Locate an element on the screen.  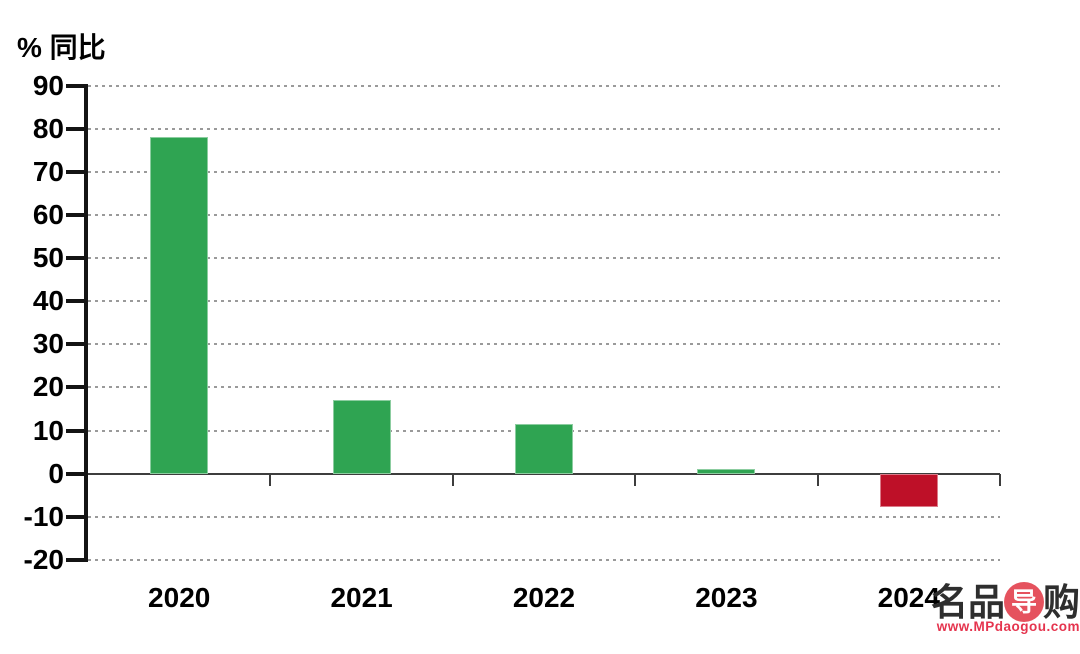
bar-2024 is located at coordinates (908, 490).